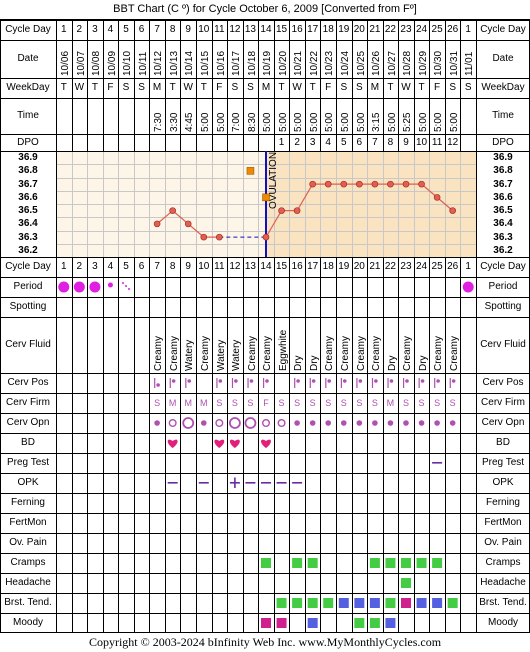 This screenshot has height=652, width=530. I want to click on y-tick-label: 36.3, so click(28, 237).